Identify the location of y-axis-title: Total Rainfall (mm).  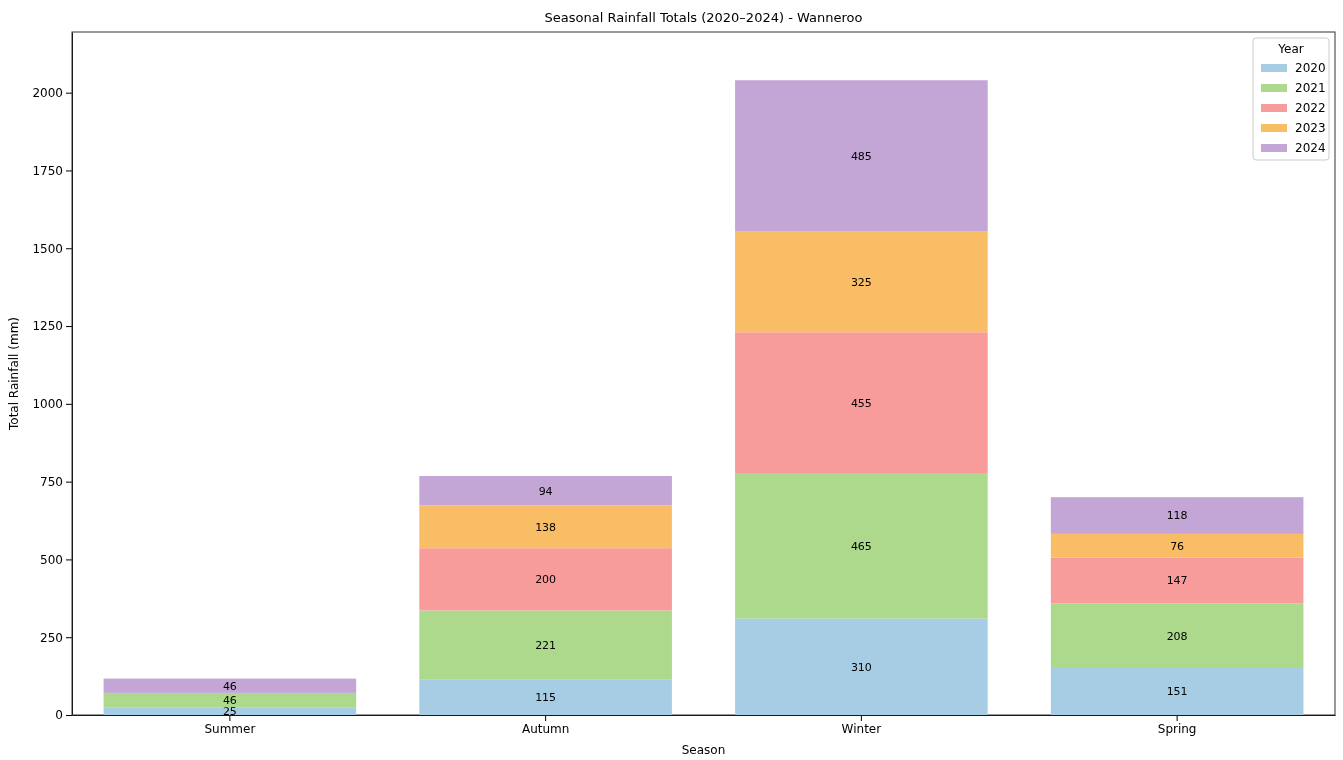
(14, 374).